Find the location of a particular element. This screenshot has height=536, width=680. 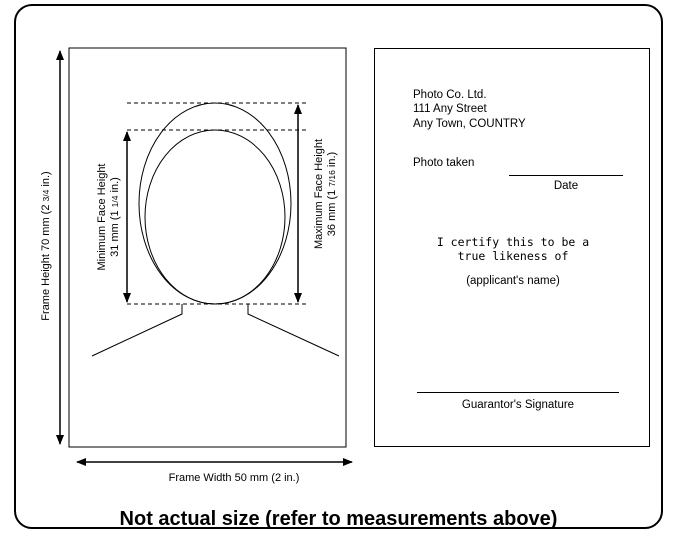

frame-height-label: Frame Height 70 mm (2 3/4 in.) is located at coordinates (46, 245).